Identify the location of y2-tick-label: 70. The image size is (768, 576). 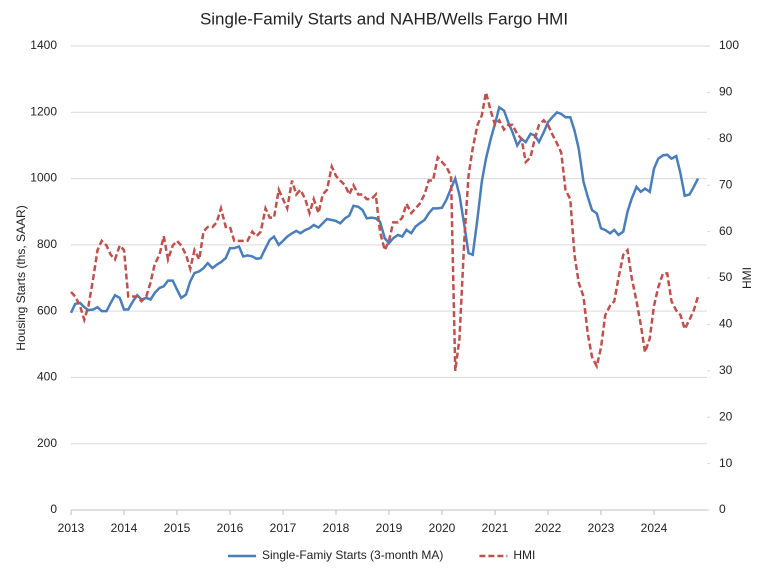
(726, 184).